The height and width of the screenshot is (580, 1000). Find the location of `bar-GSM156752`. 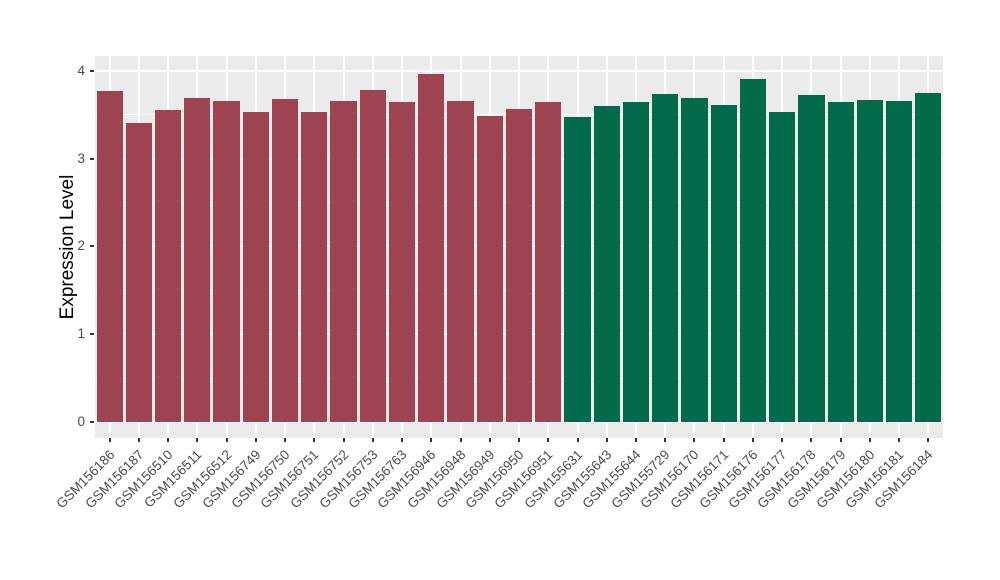

bar-GSM156752 is located at coordinates (343, 261).